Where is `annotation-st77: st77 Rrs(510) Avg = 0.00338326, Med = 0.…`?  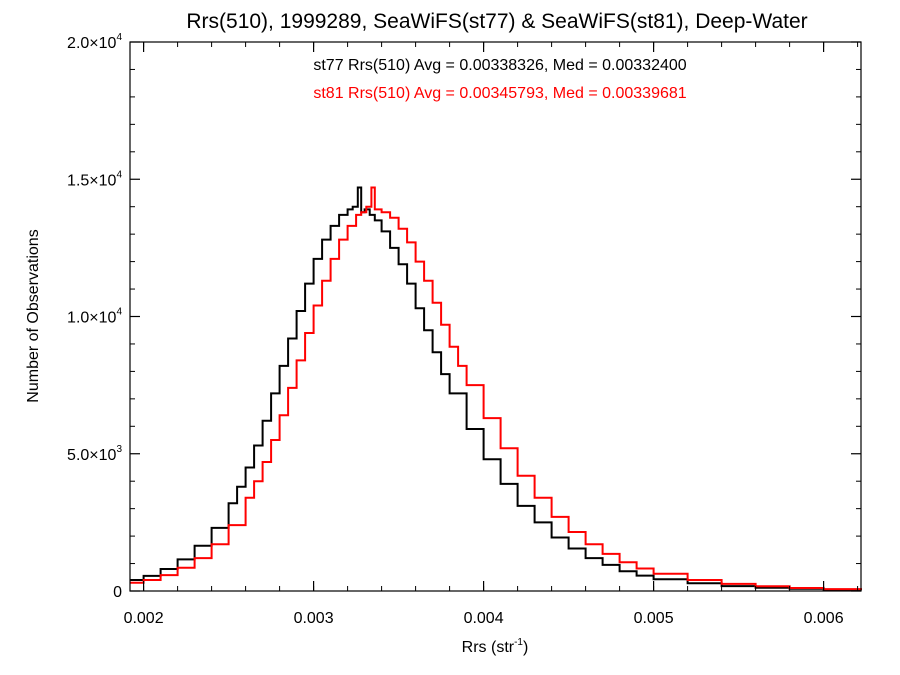 annotation-st77: st77 Rrs(510) Avg = 0.00338326, Med = 0.… is located at coordinates (499, 65).